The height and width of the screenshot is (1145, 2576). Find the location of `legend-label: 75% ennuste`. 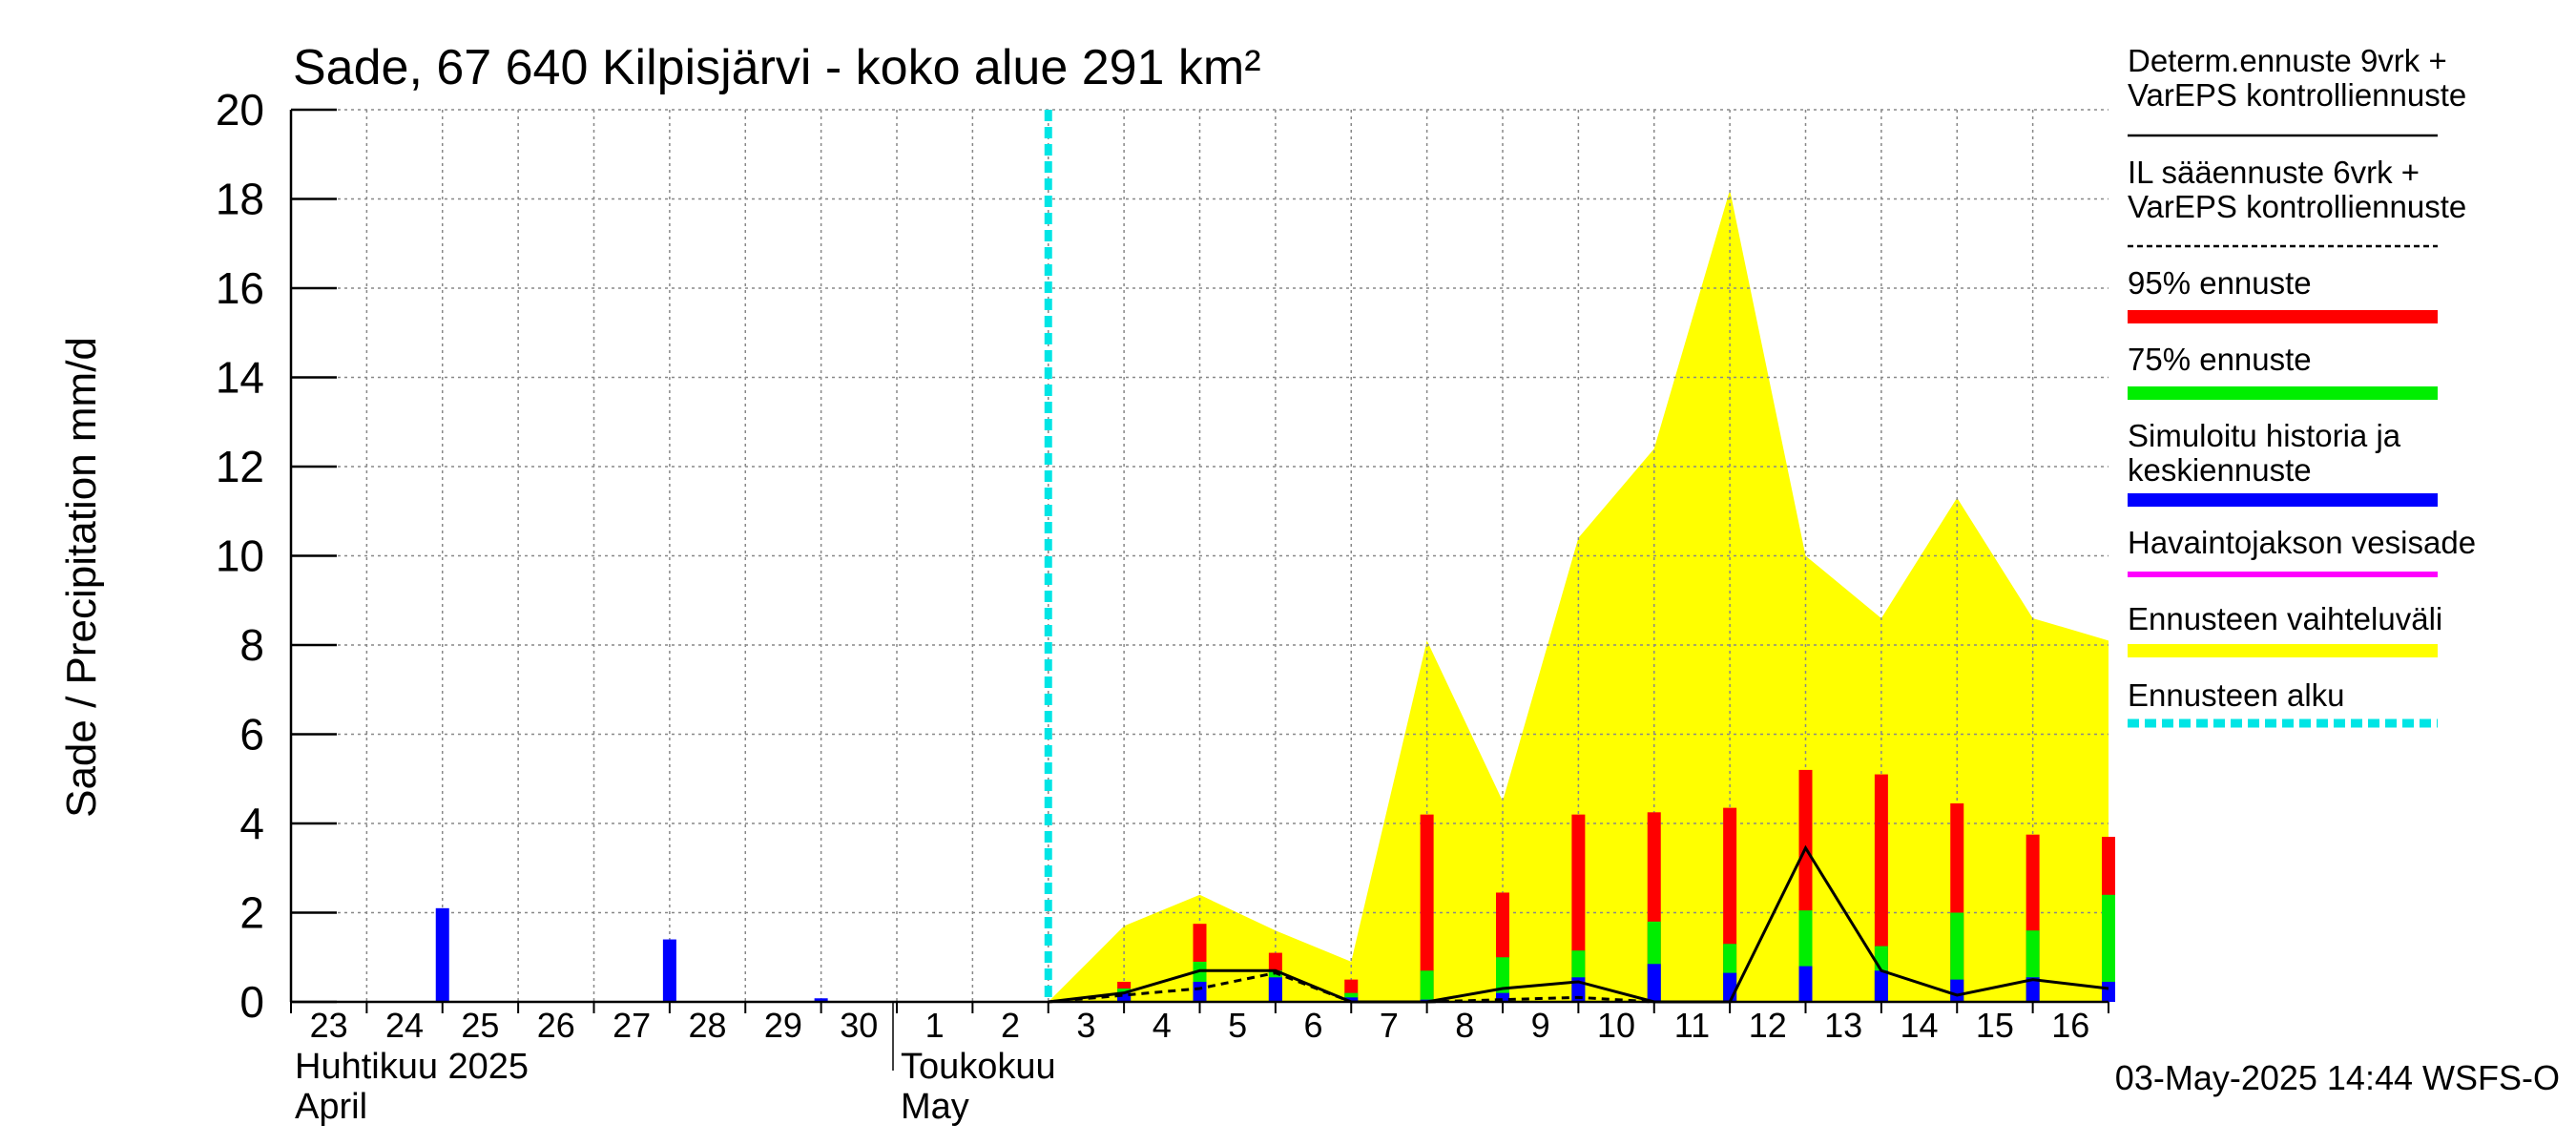

legend-label: 75% ennuste is located at coordinates (2220, 360).